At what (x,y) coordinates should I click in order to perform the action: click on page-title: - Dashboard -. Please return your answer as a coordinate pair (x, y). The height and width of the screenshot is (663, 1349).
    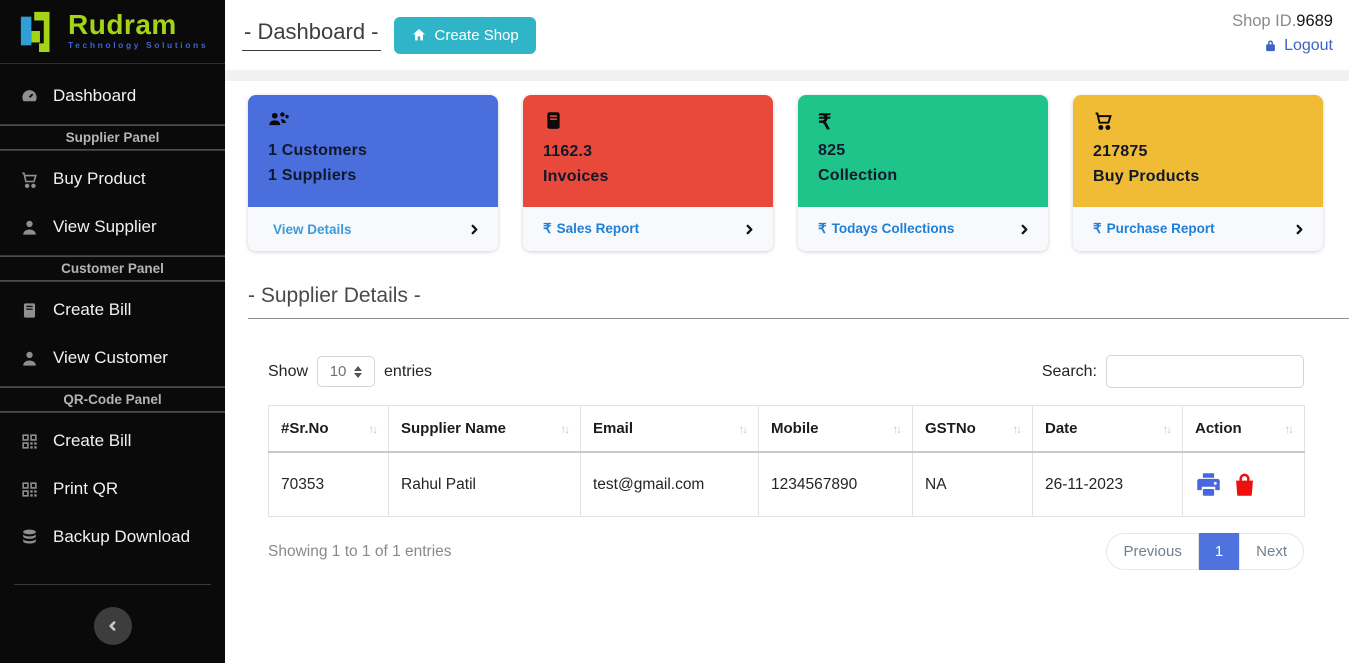
    Looking at the image, I should click on (311, 35).